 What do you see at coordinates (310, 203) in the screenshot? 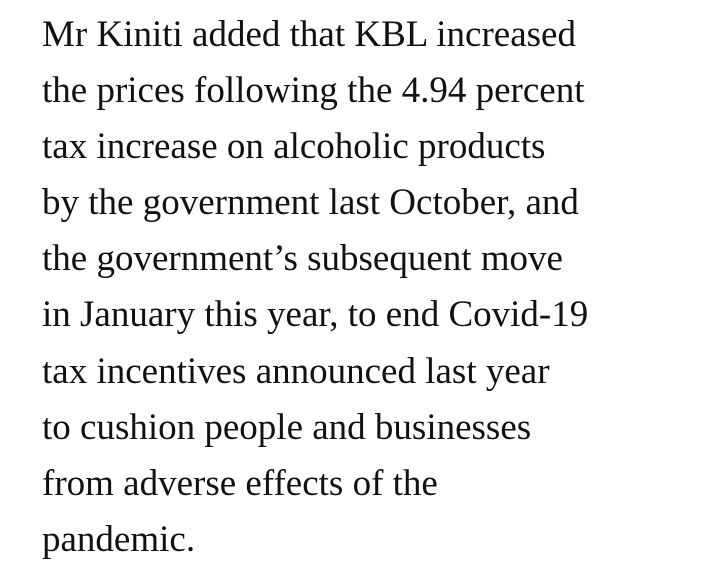
I see `text-line: by the government last October, and` at bounding box center [310, 203].